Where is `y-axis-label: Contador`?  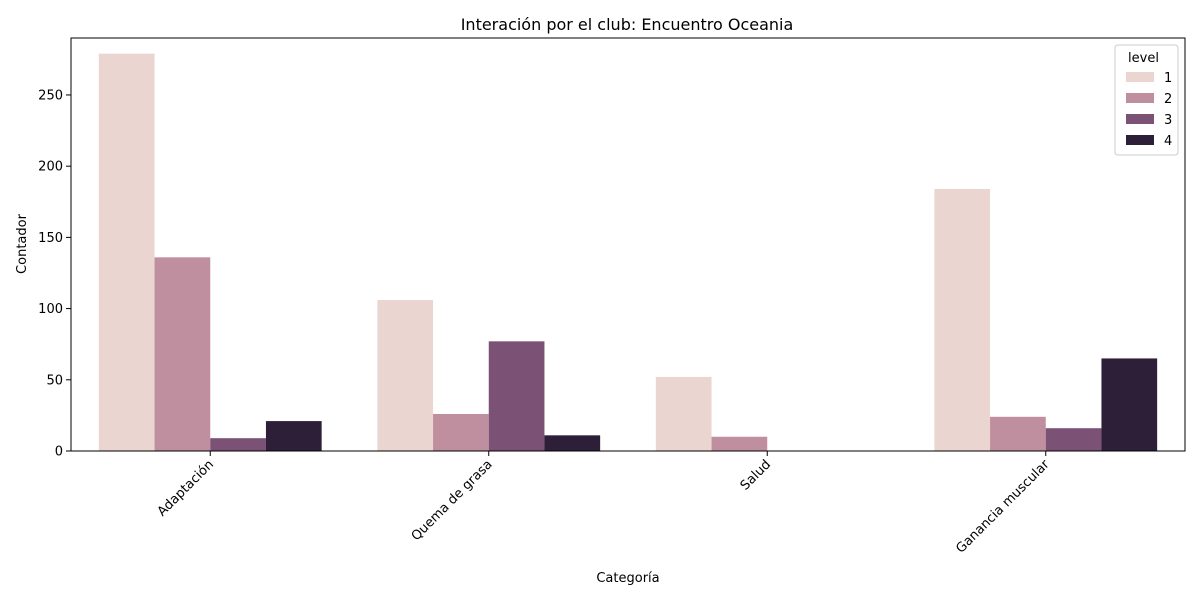 y-axis-label: Contador is located at coordinates (22, 243).